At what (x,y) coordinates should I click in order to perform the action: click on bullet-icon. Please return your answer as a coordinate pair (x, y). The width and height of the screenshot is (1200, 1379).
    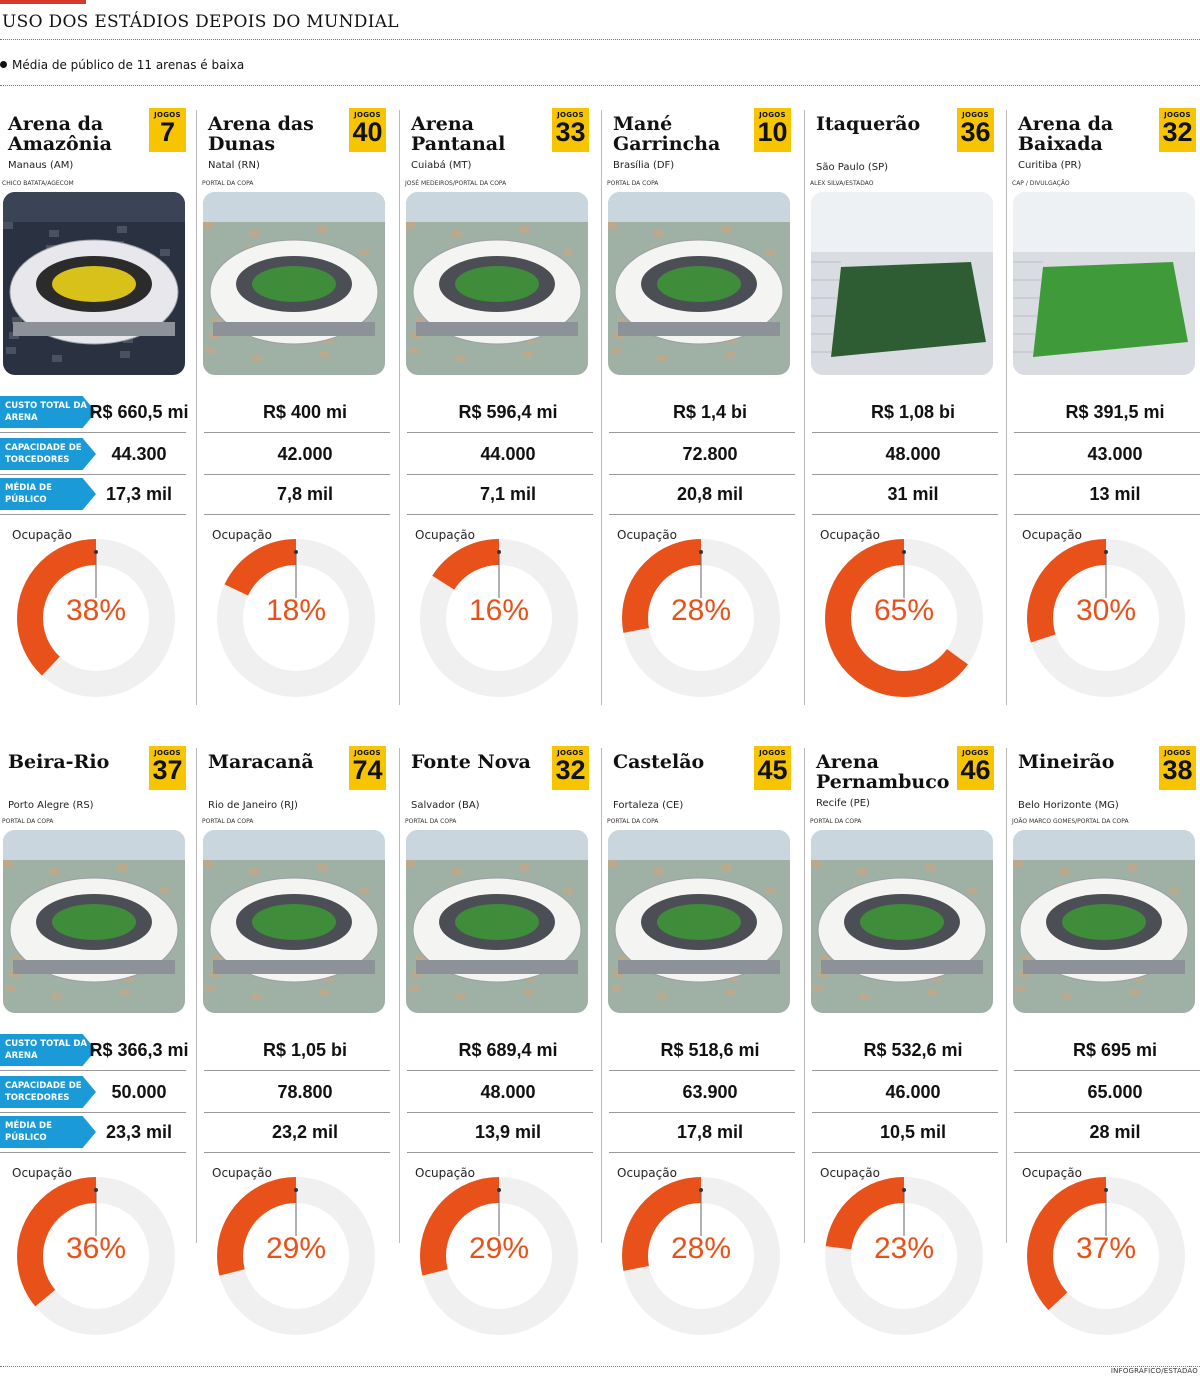
    Looking at the image, I should click on (3, 64).